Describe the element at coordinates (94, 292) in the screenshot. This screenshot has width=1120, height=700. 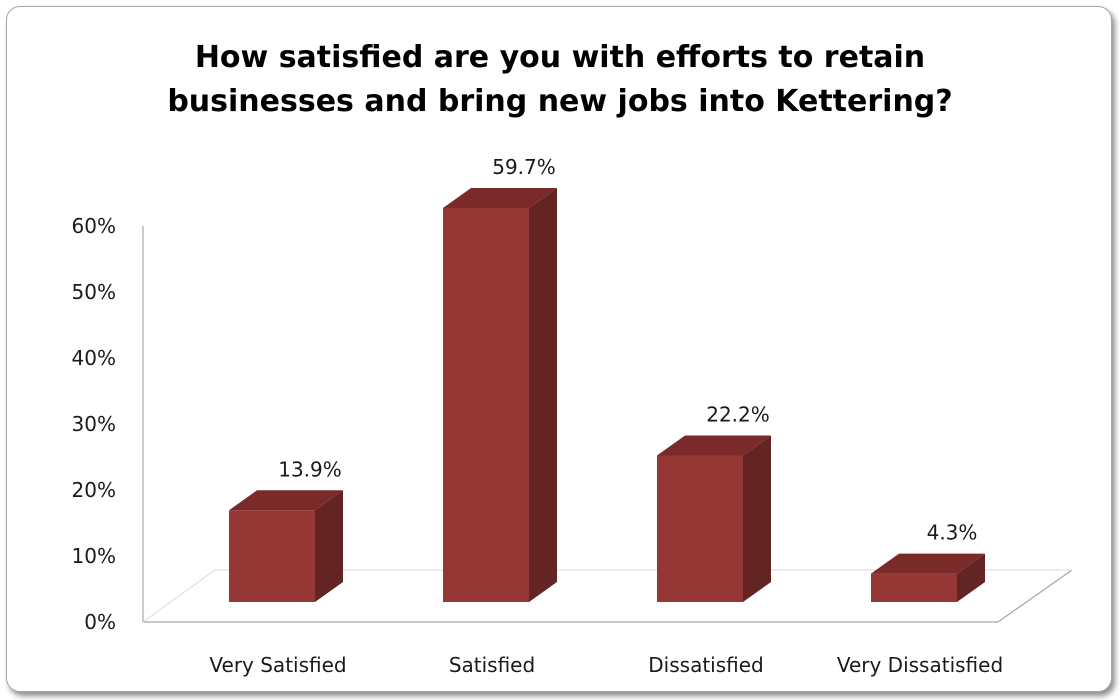
I see `y-tick-label: 50%` at that location.